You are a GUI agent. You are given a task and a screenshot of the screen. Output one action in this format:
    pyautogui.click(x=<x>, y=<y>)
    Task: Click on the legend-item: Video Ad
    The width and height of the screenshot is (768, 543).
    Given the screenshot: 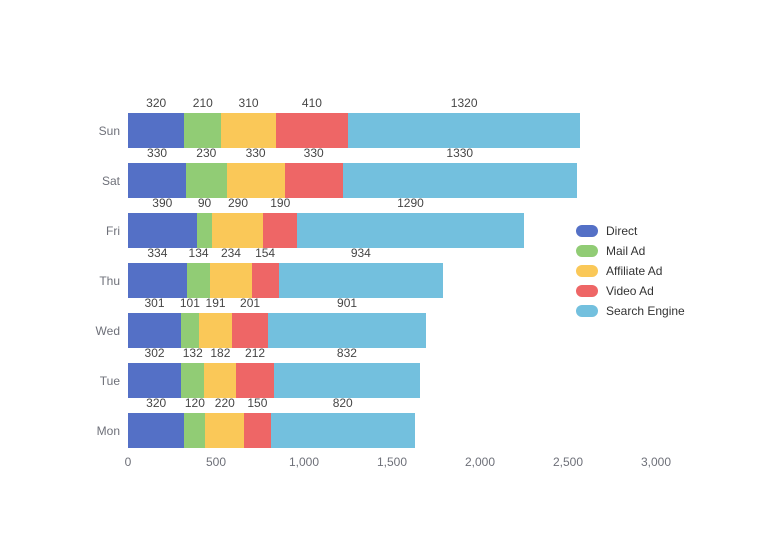 What is the action you would take?
    pyautogui.click(x=615, y=291)
    